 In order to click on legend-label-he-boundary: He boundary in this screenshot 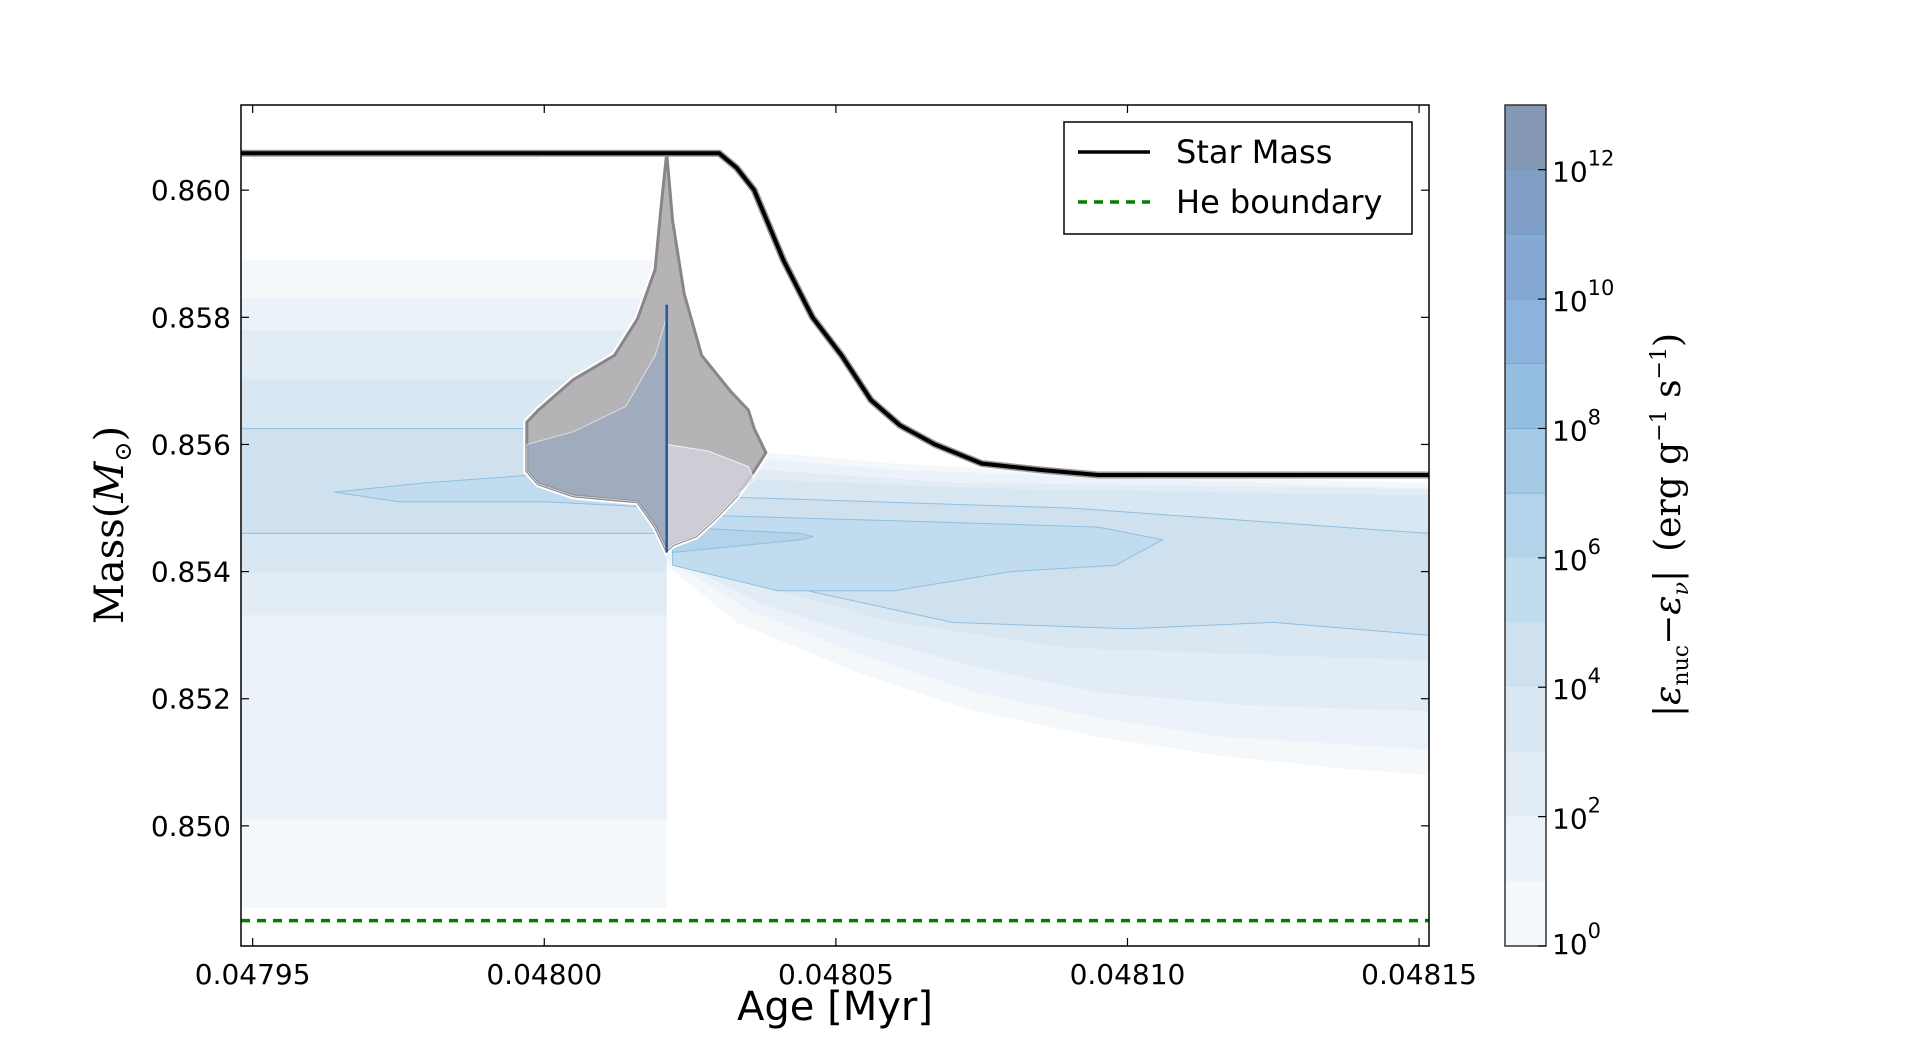, I will do `click(1279, 202)`.